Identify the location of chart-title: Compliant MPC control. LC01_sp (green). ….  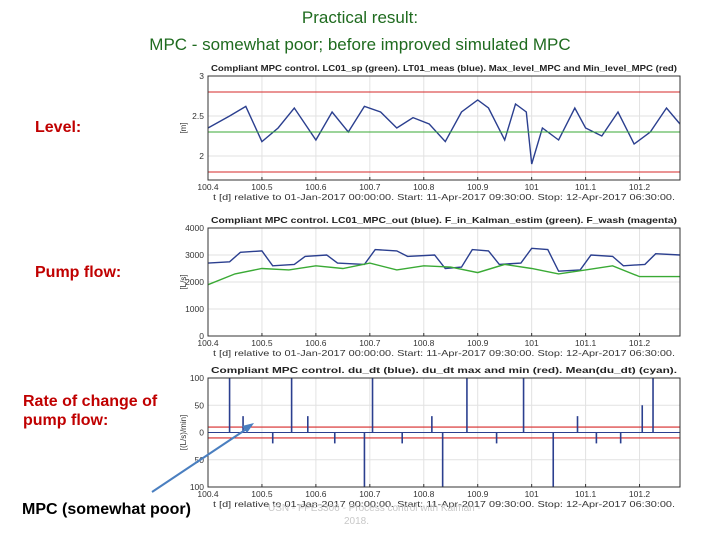
(444, 68).